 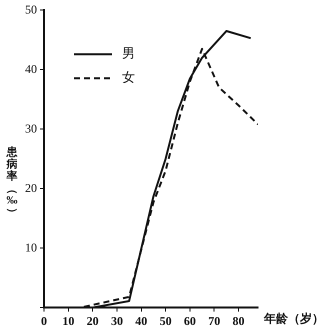 I want to click on x-tick-label: 60, so click(x=190, y=321).